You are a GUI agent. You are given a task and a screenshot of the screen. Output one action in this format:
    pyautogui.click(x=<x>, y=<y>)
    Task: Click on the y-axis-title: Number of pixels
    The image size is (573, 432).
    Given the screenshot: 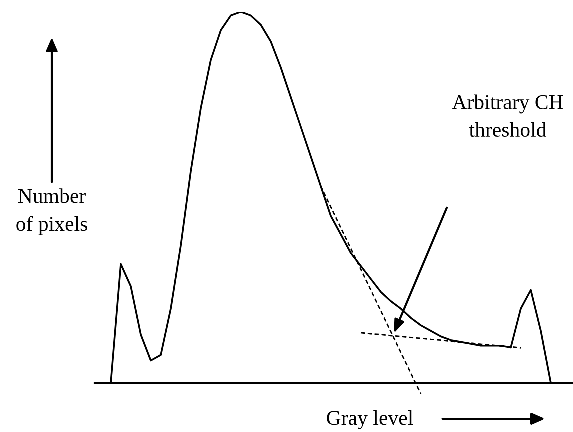 What is the action you would take?
    pyautogui.click(x=52, y=212)
    